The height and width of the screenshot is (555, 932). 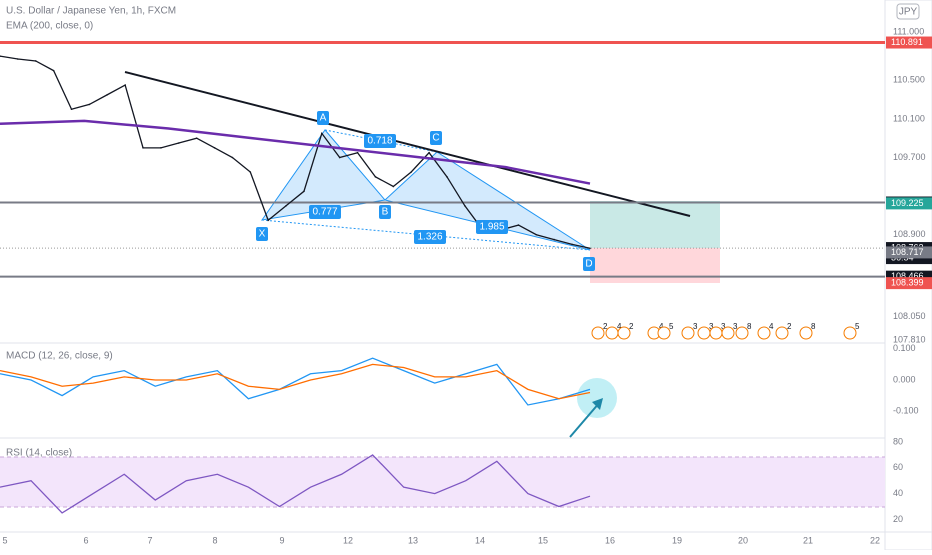 I want to click on ratio-label: 0.777, so click(x=324, y=212).